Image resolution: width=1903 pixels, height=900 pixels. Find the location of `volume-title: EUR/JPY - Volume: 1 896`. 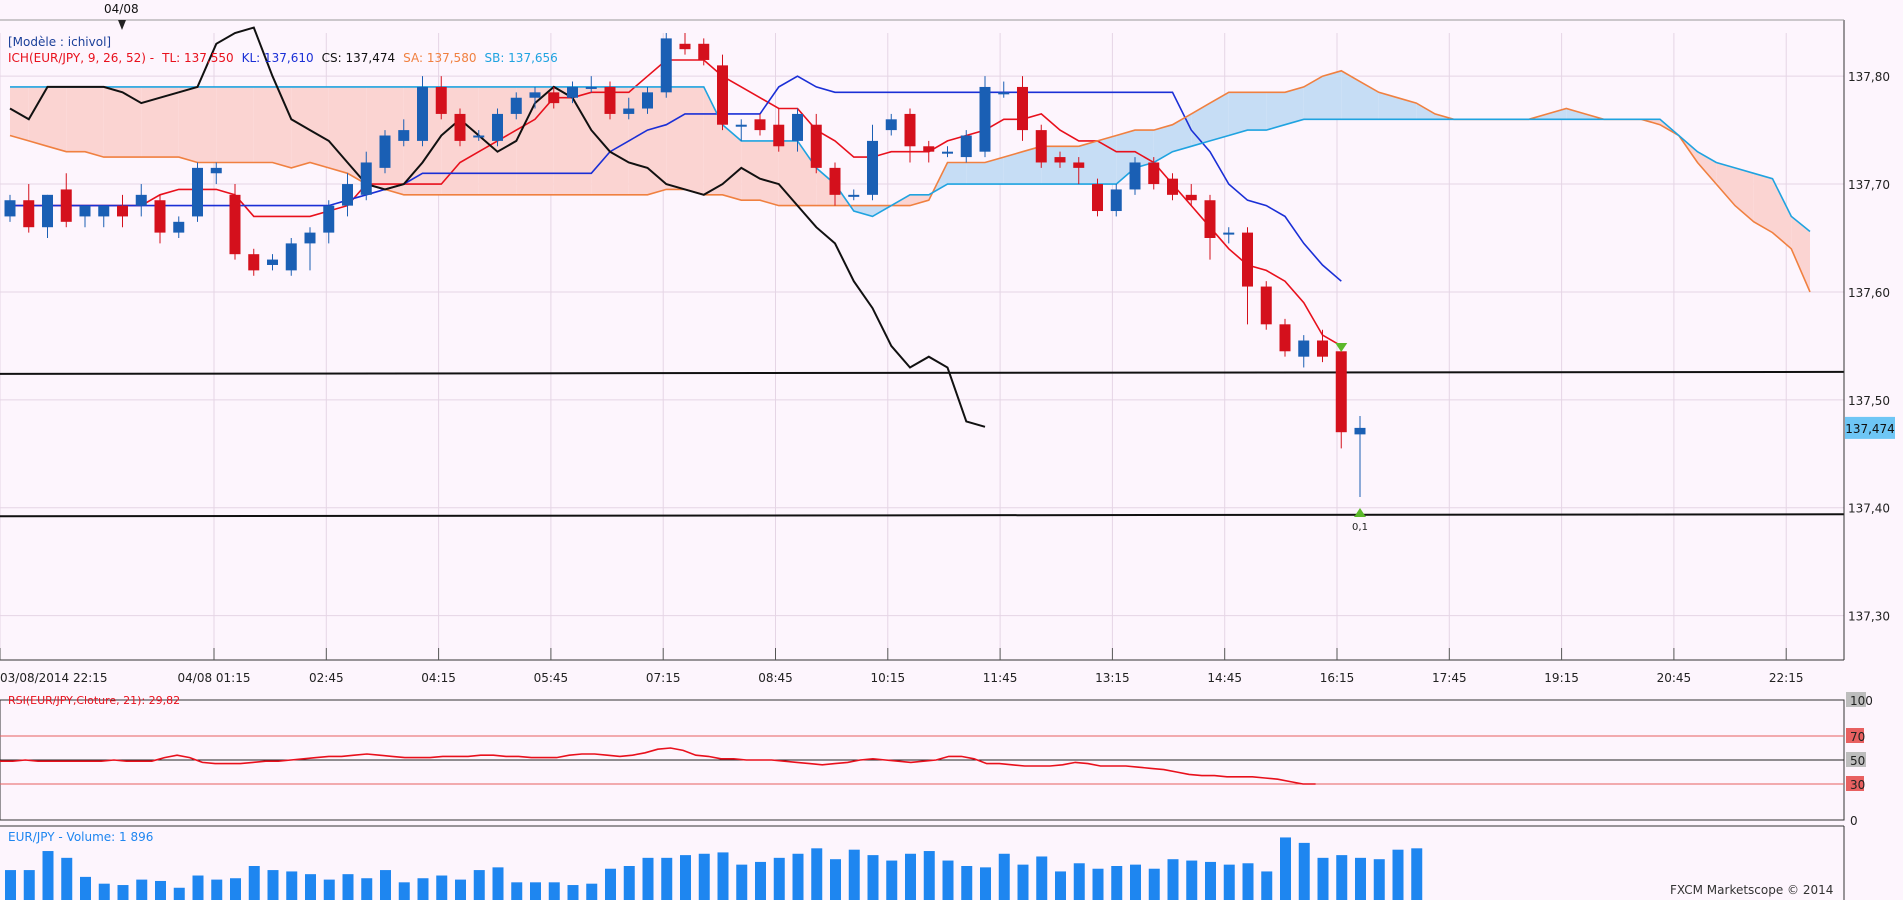

volume-title: EUR/JPY - Volume: 1 896 is located at coordinates (81, 837).